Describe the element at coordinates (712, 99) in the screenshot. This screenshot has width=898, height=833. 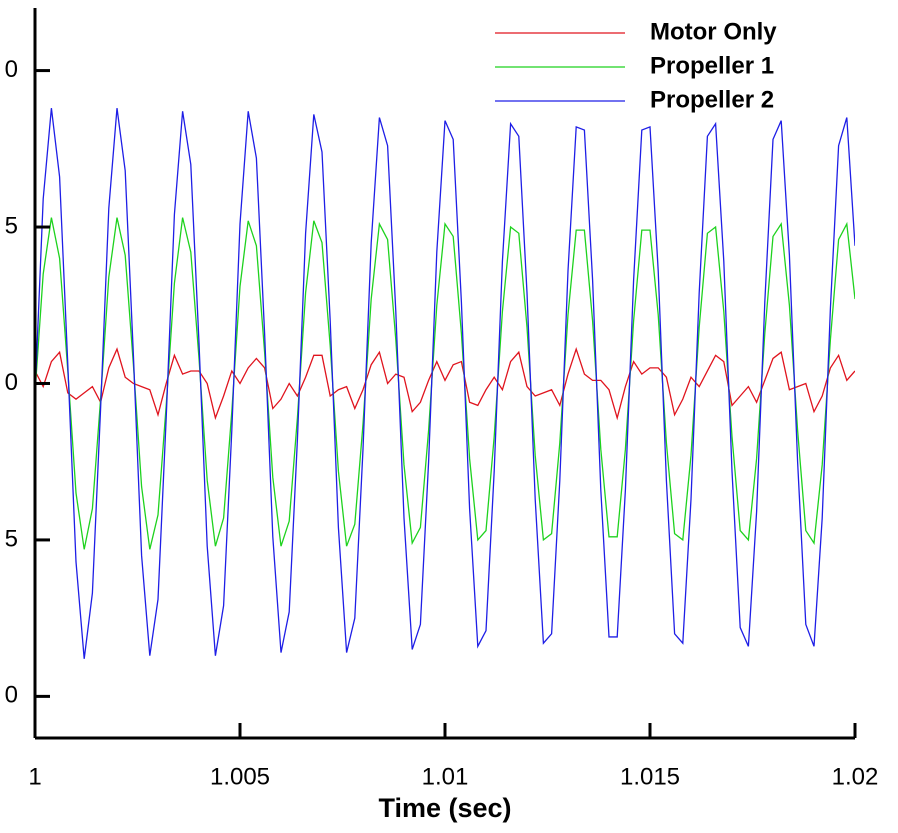
I see `legend-label: Propeller 2` at that location.